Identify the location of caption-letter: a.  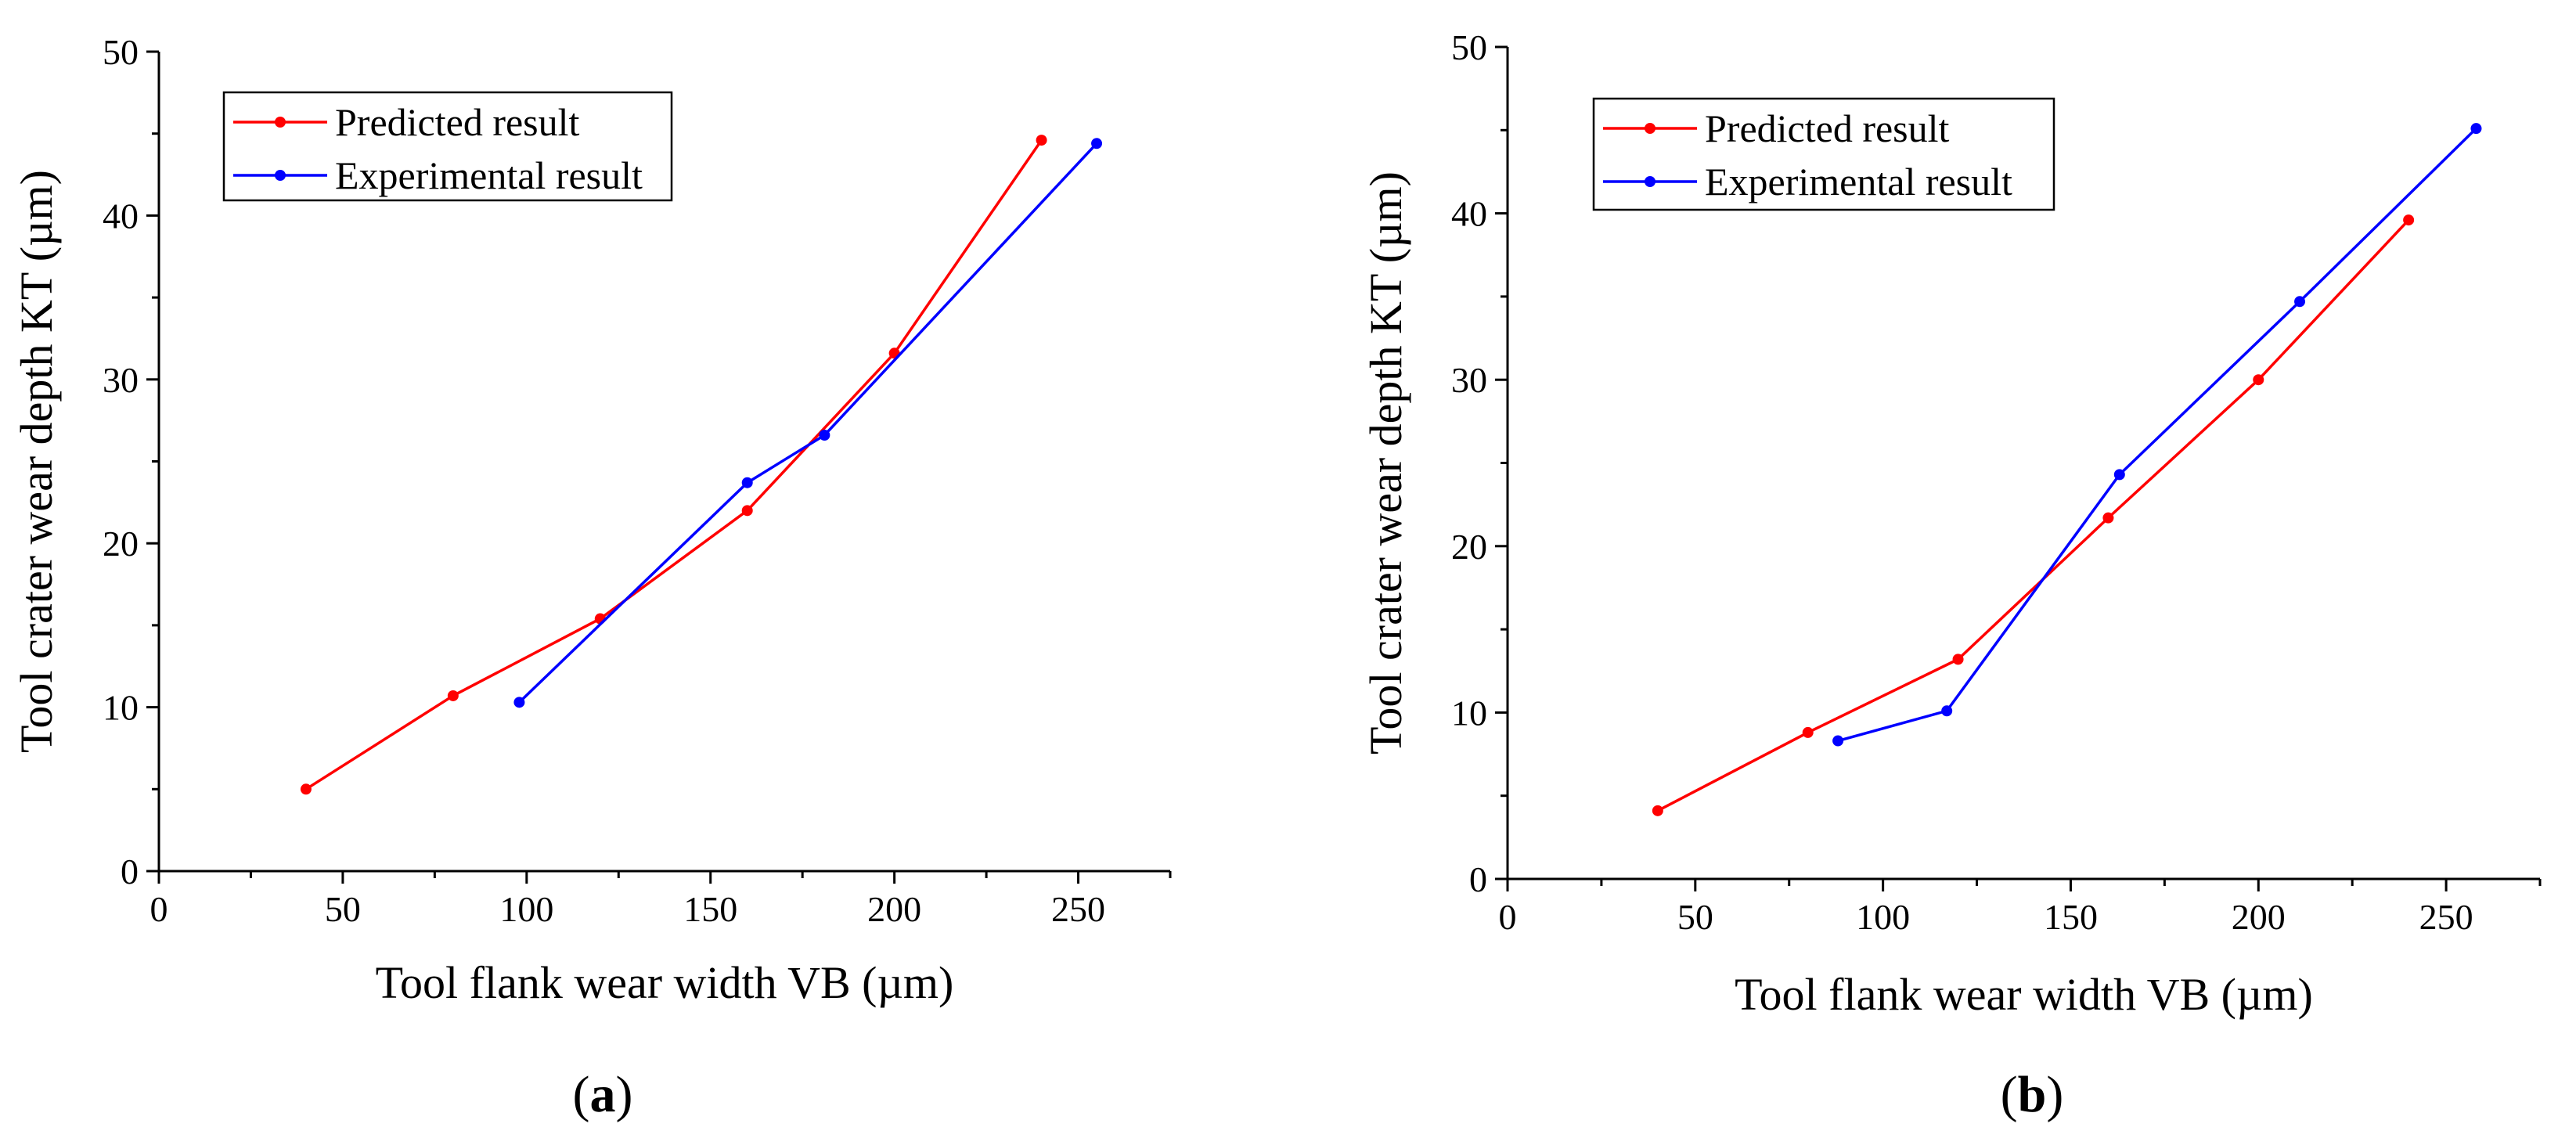
(603, 1094).